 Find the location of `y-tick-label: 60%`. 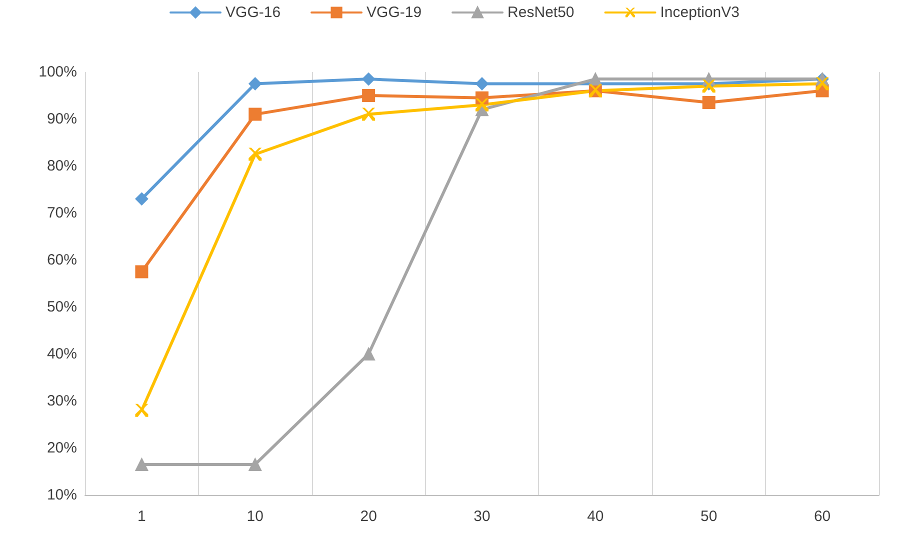

y-tick-label: 60% is located at coordinates (61, 260).